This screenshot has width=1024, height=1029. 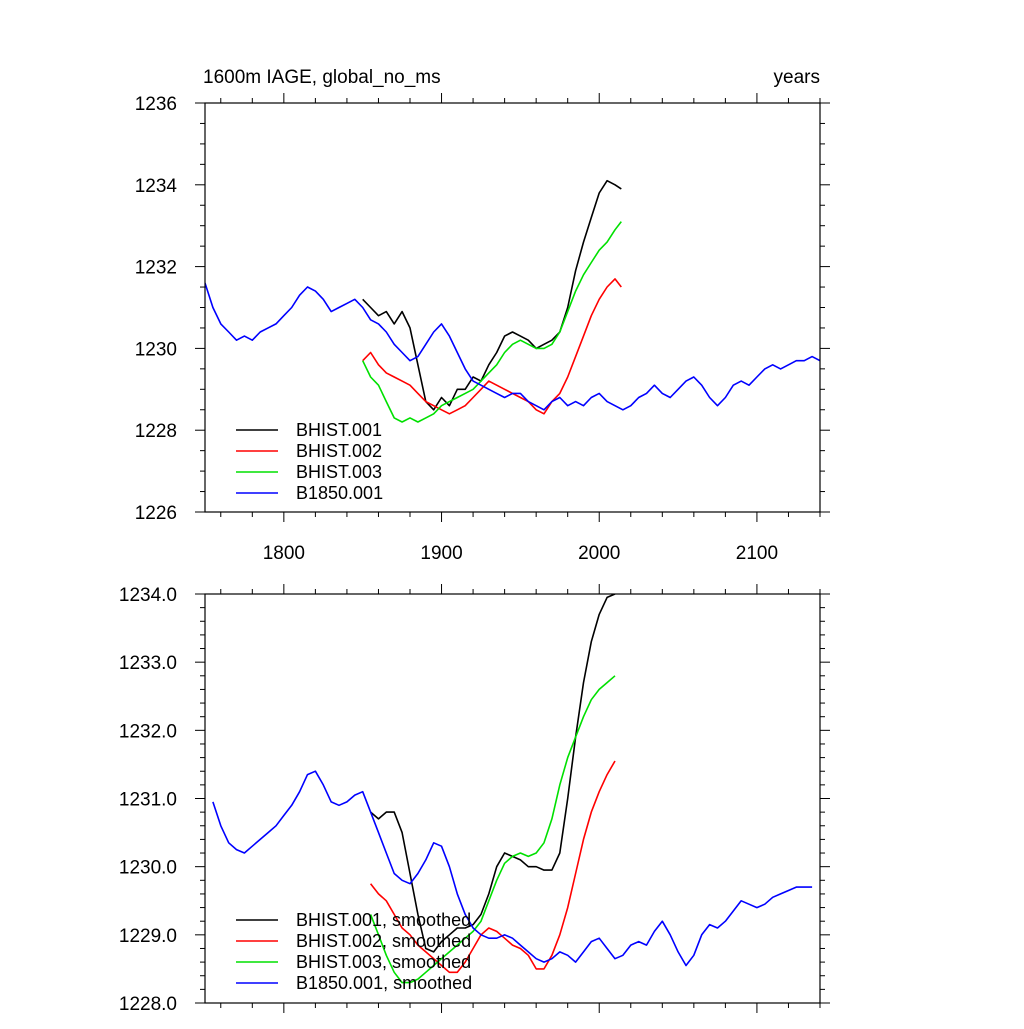 What do you see at coordinates (757, 553) in the screenshot?
I see `panel1-x-tick-label: 2100` at bounding box center [757, 553].